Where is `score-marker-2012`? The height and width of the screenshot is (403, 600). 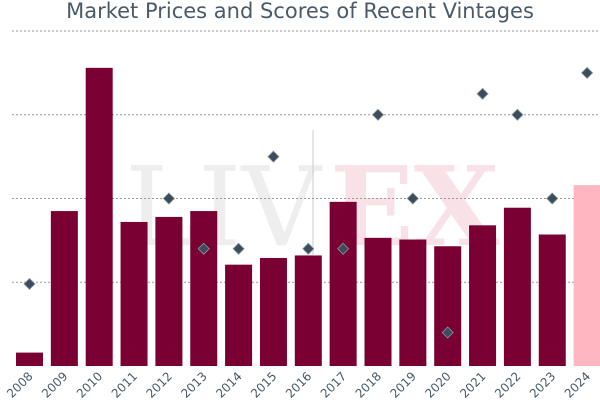 score-marker-2012 is located at coordinates (168, 198).